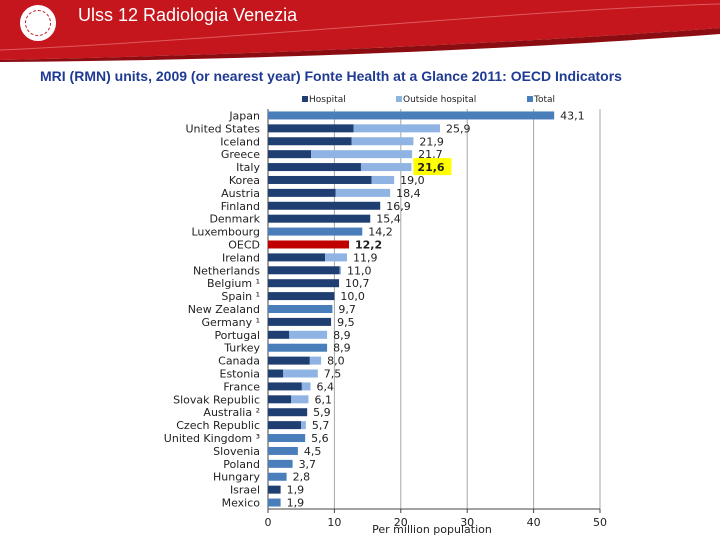 The height and width of the screenshot is (540, 720). Describe the element at coordinates (368, 244) in the screenshot. I see `value-label: 12,2` at that location.